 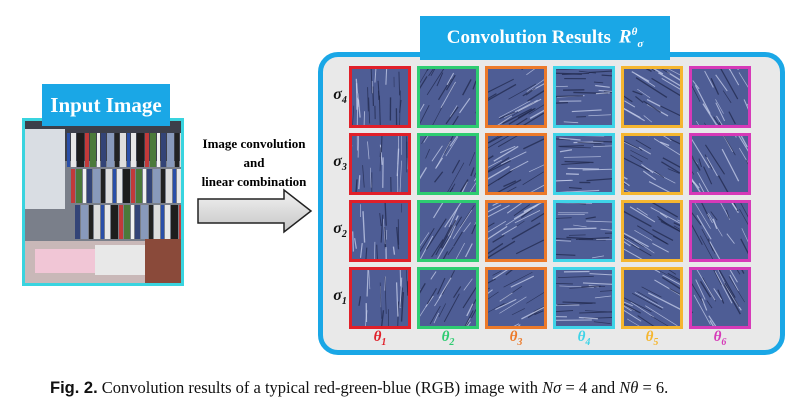 I want to click on sigma-label-4: σ4, so click(x=340, y=96).